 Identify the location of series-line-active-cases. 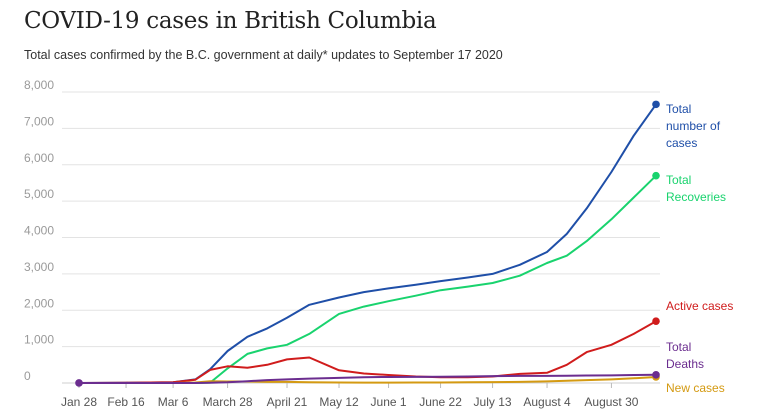
(367, 352).